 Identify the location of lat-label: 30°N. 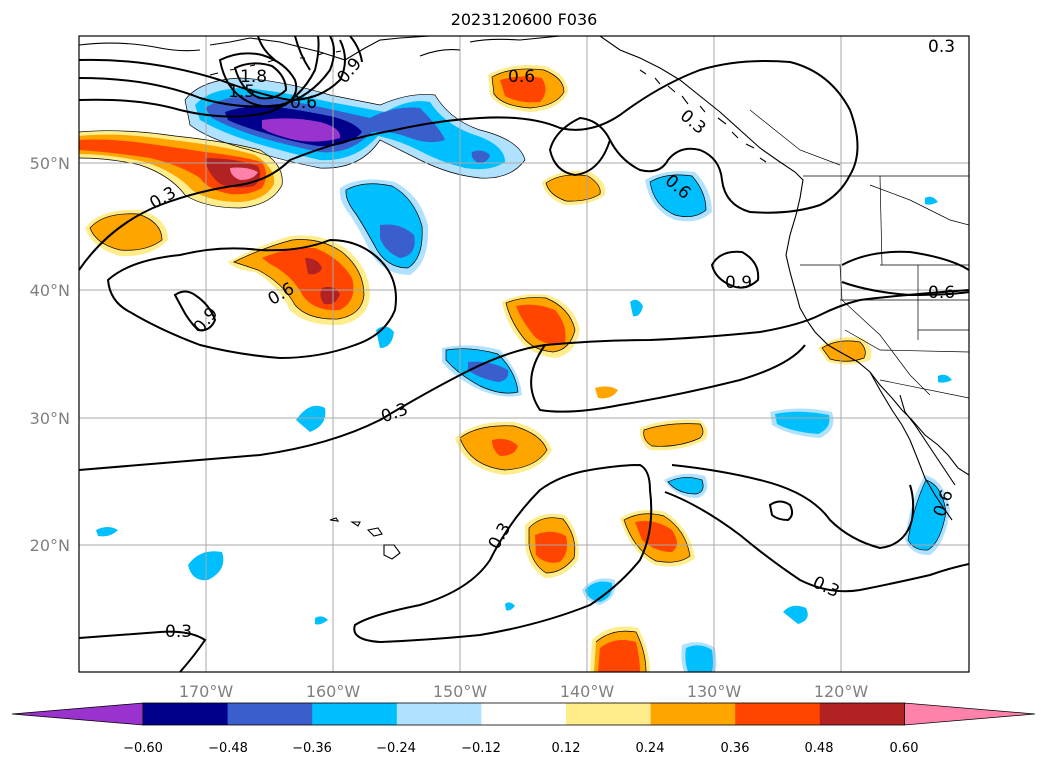
(50, 418).